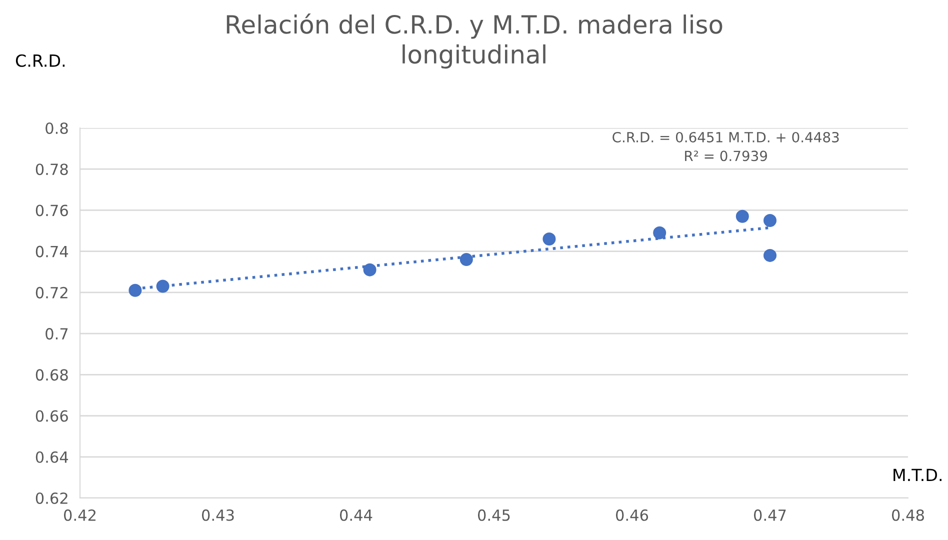 The image size is (948, 540). Describe the element at coordinates (52, 170) in the screenshot. I see `y-tick-label: 0.78` at that location.